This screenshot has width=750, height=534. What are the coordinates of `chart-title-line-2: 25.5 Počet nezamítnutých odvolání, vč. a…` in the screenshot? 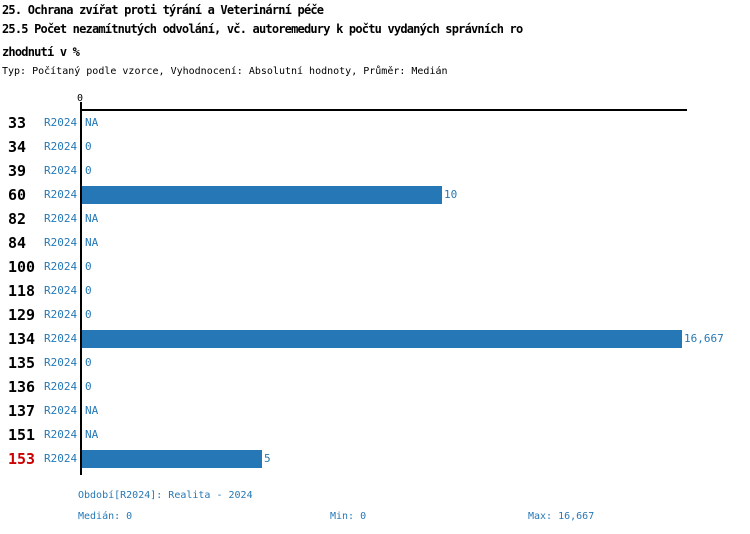 It's located at (262, 29).